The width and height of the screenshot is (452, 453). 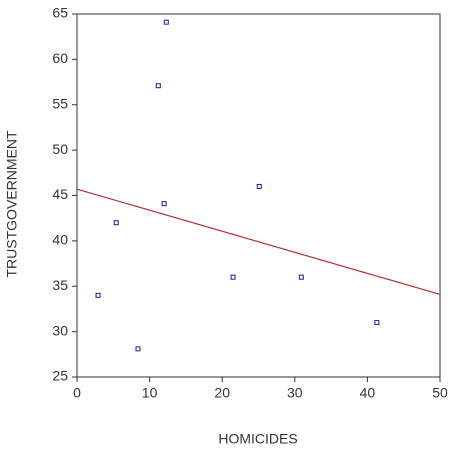 What do you see at coordinates (60, 13) in the screenshot?
I see `y-tick-label: 65` at bounding box center [60, 13].